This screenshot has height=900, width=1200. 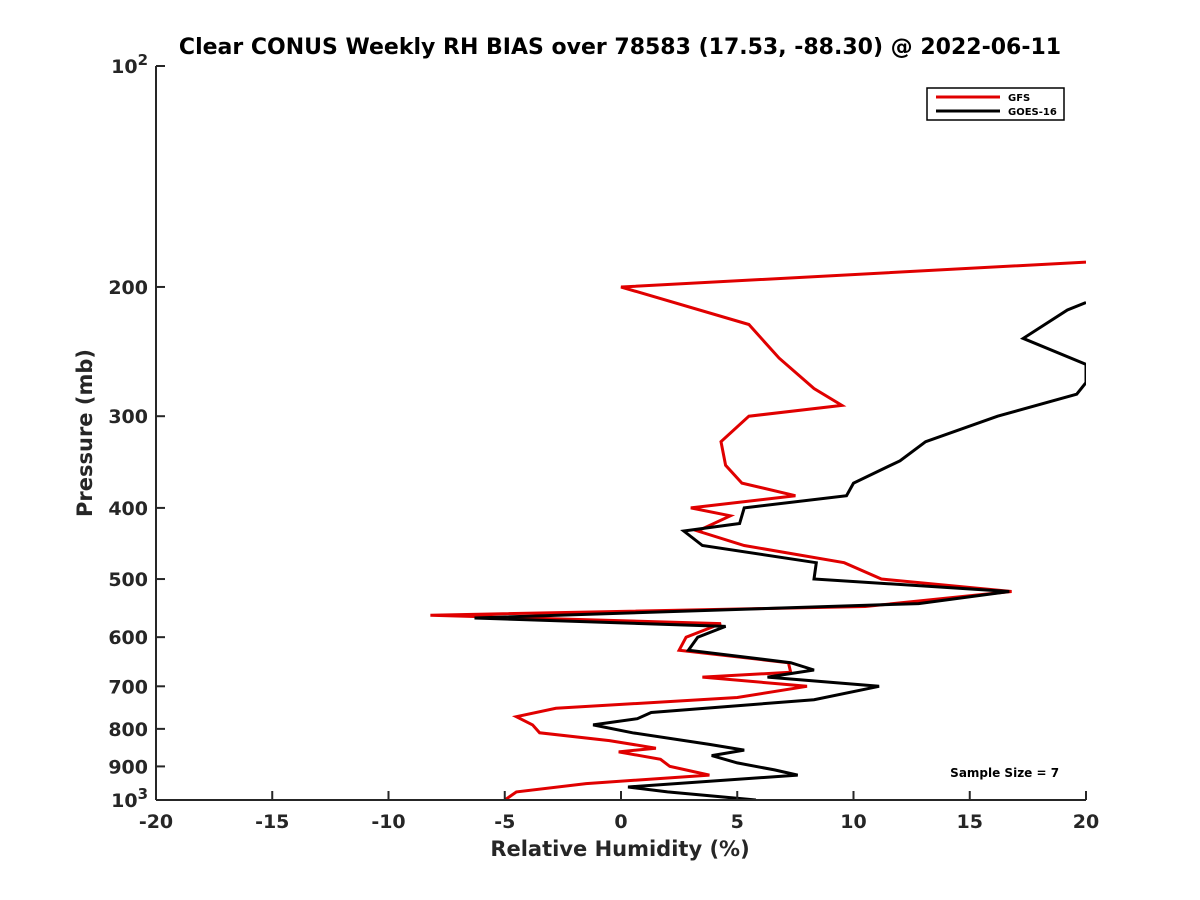 What do you see at coordinates (128, 288) in the screenshot?
I see `y-tick-label: 200` at bounding box center [128, 288].